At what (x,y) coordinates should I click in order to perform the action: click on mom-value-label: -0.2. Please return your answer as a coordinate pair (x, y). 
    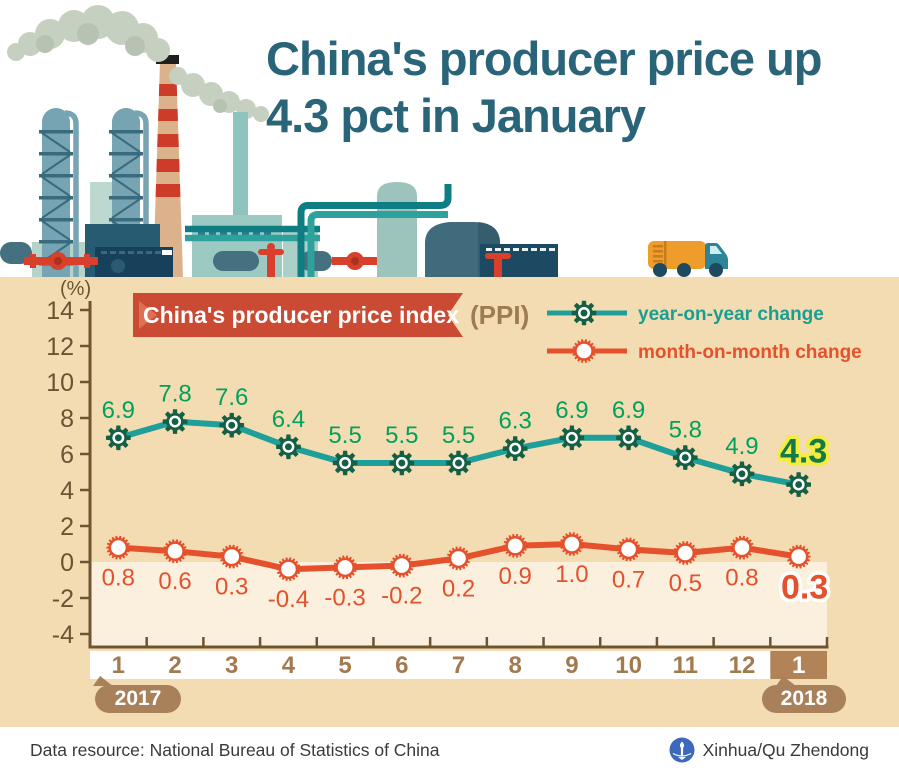
    Looking at the image, I should click on (401, 596).